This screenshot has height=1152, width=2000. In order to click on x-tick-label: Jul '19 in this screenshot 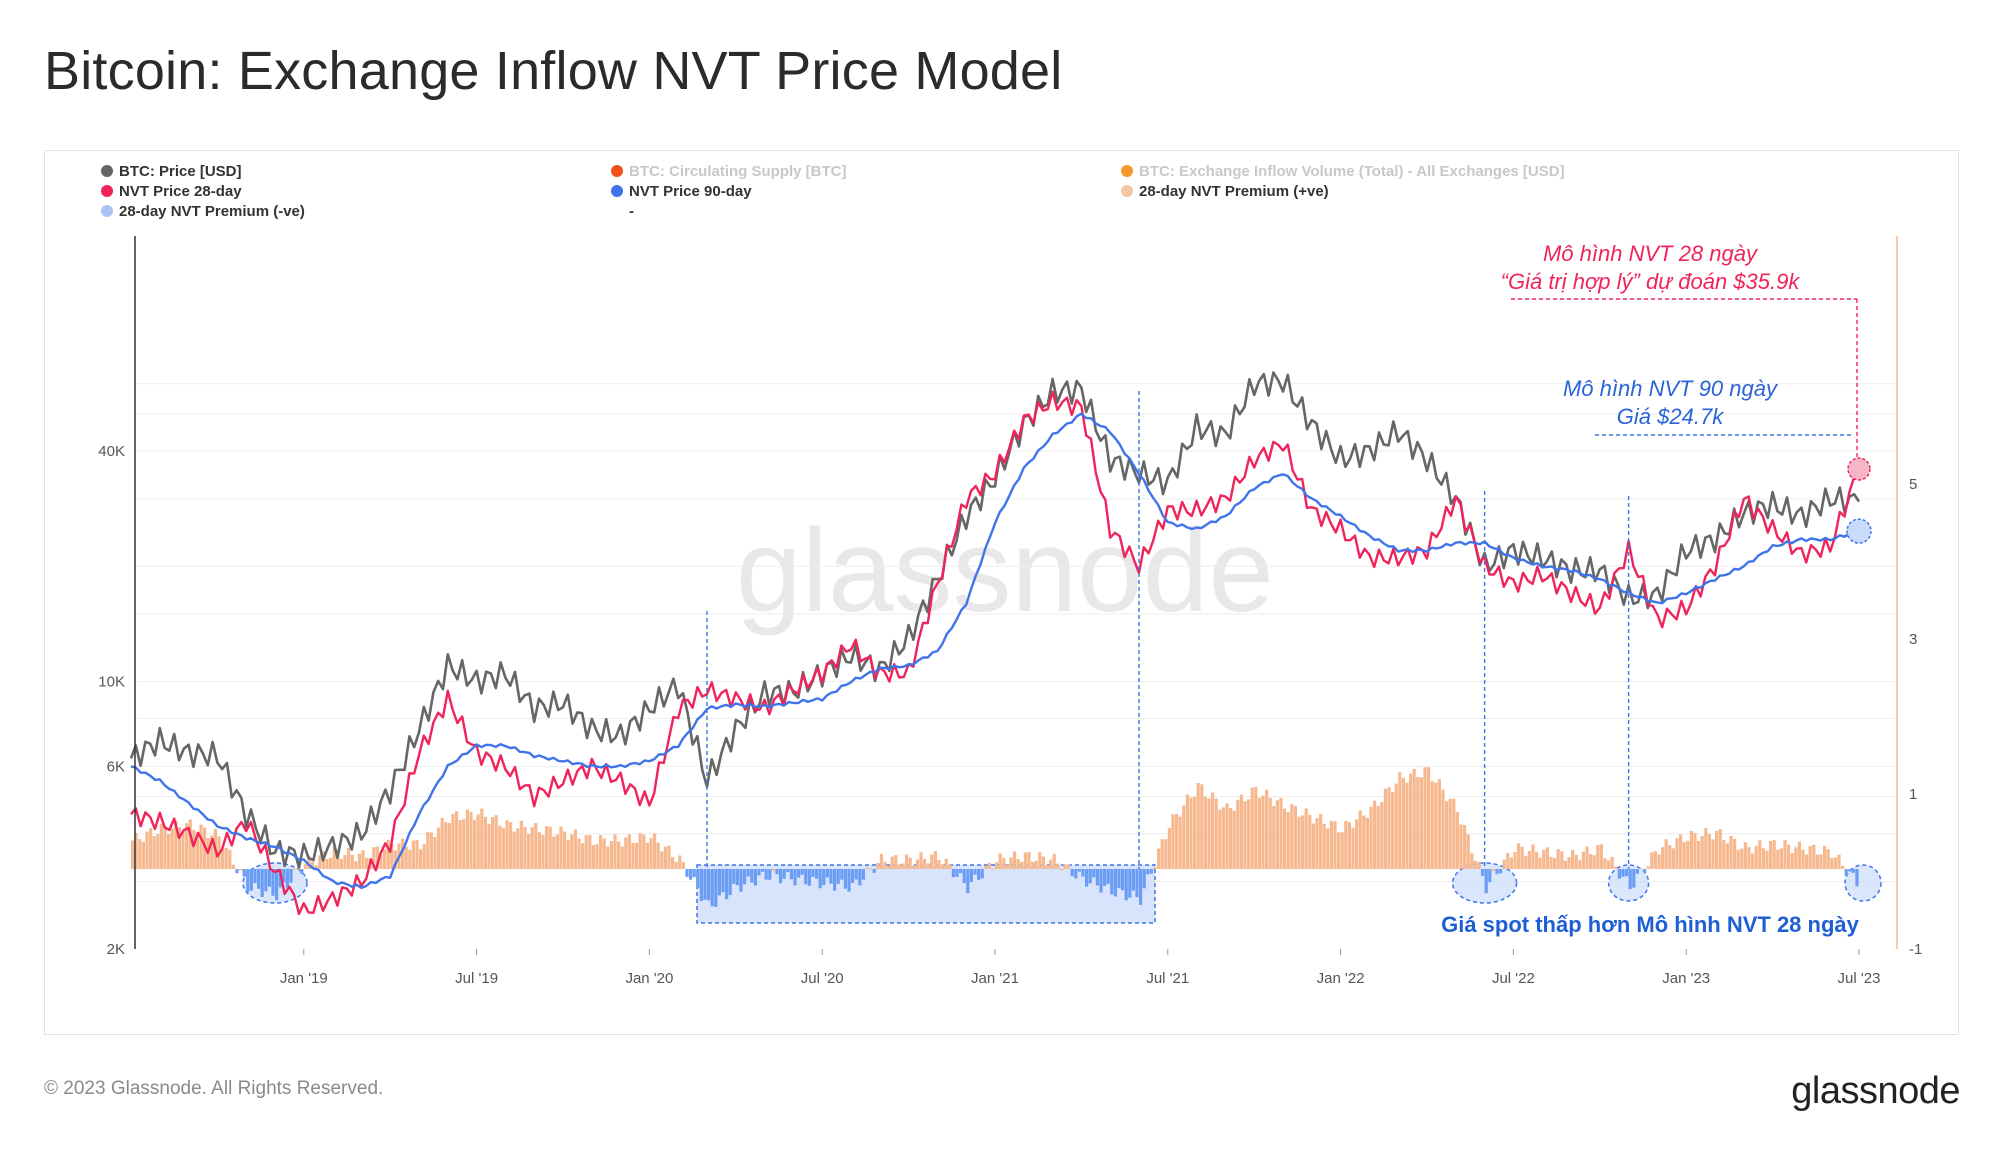, I will do `click(476, 978)`.